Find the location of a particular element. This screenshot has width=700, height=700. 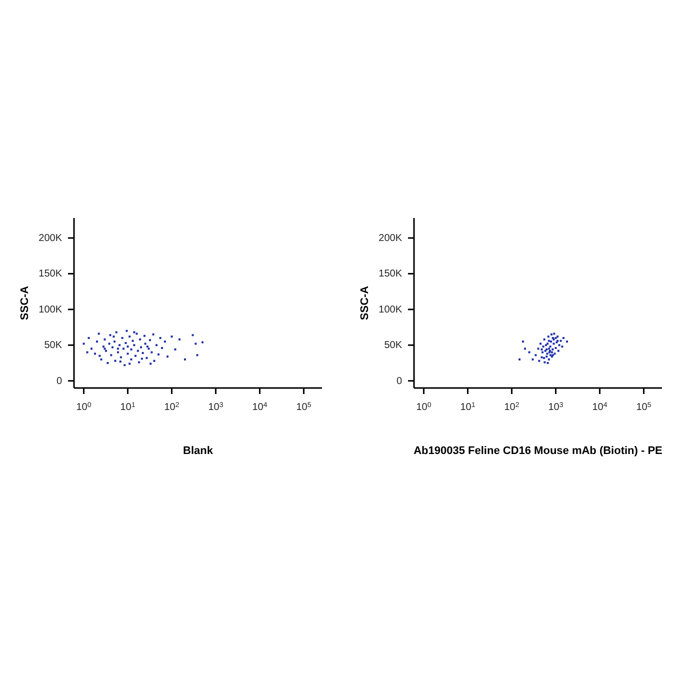

x-axis-title: Ab190035 Feline CD16 Mouse mAb (Biotin) - PE is located at coordinates (538, 451).